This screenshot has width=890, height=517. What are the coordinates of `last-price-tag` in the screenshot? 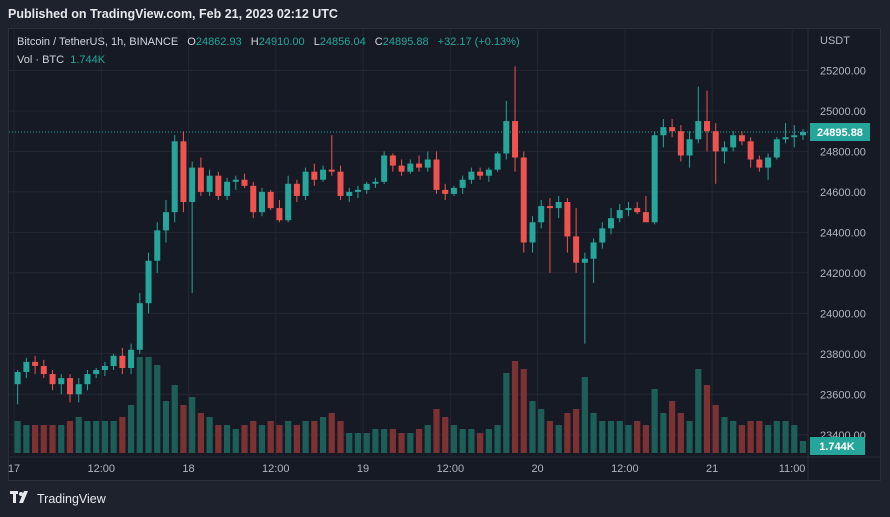 It's located at (840, 132).